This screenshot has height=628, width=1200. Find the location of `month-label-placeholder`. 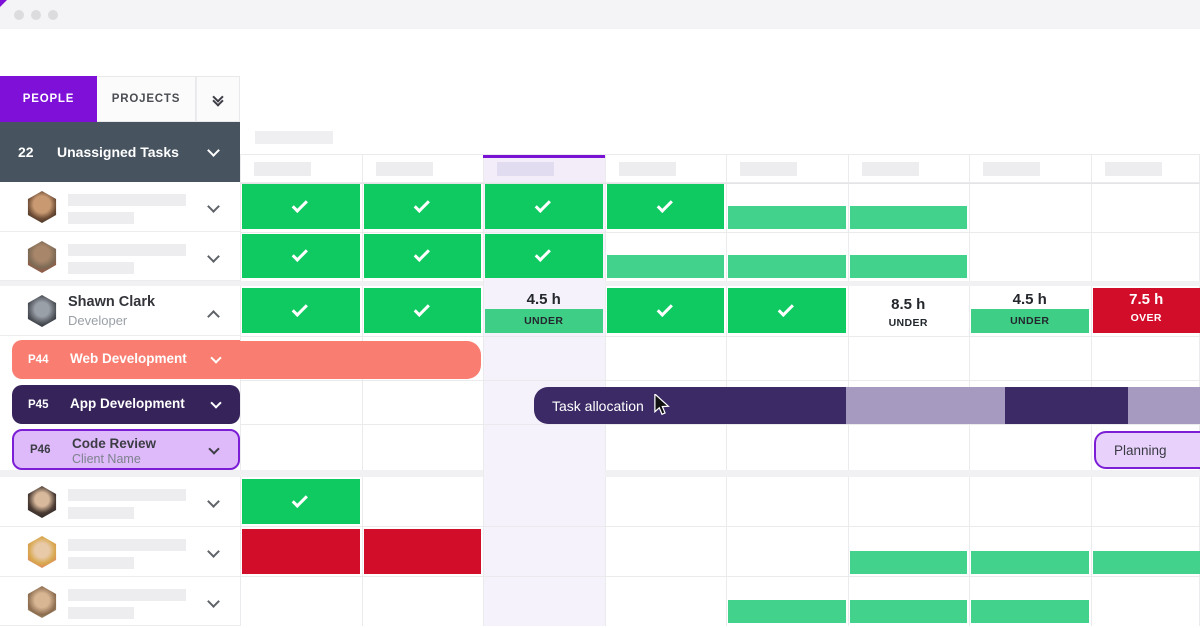

month-label-placeholder is located at coordinates (294, 137).